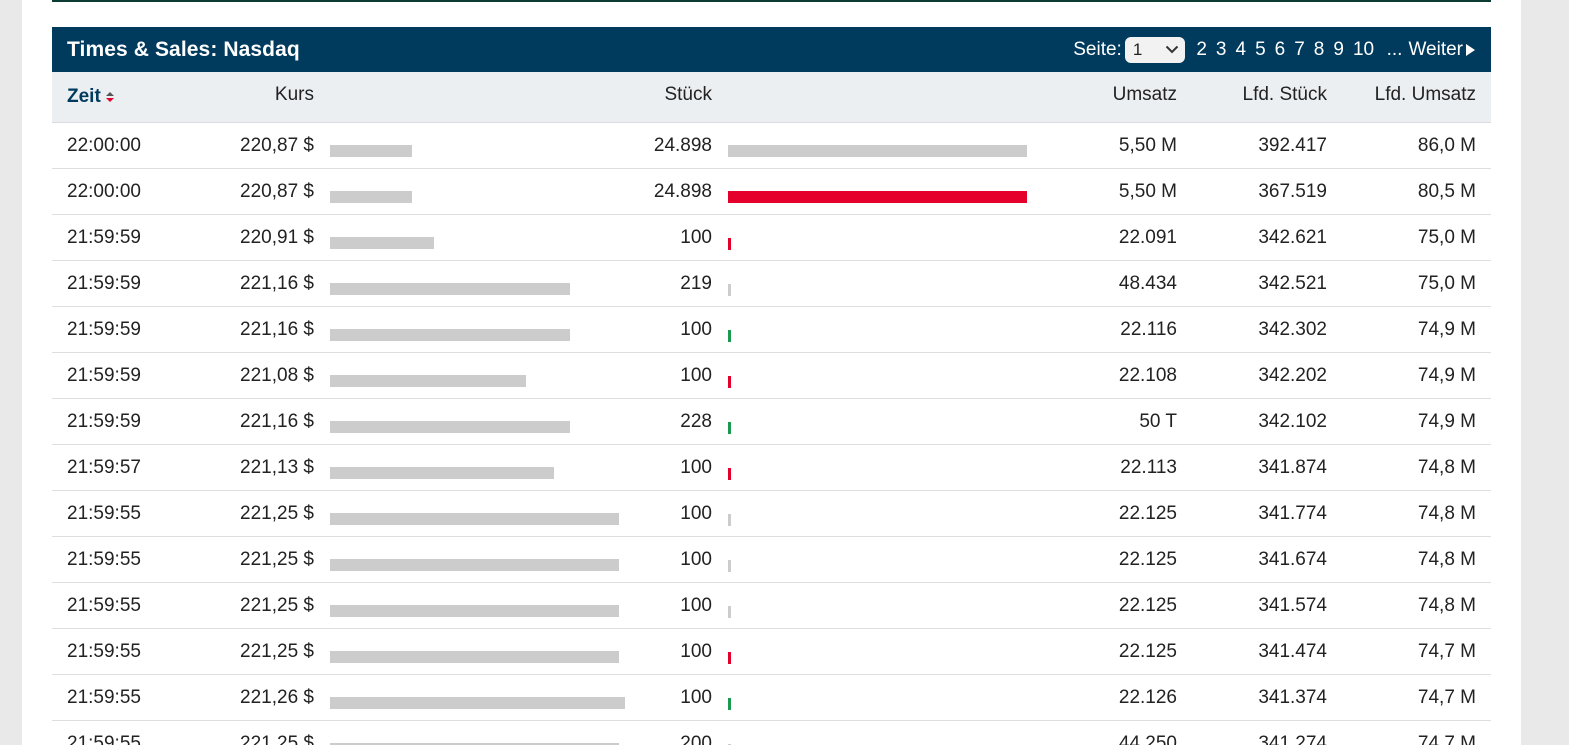  Describe the element at coordinates (277, 375) in the screenshot. I see `cell-kurs: 221,08 $` at that location.